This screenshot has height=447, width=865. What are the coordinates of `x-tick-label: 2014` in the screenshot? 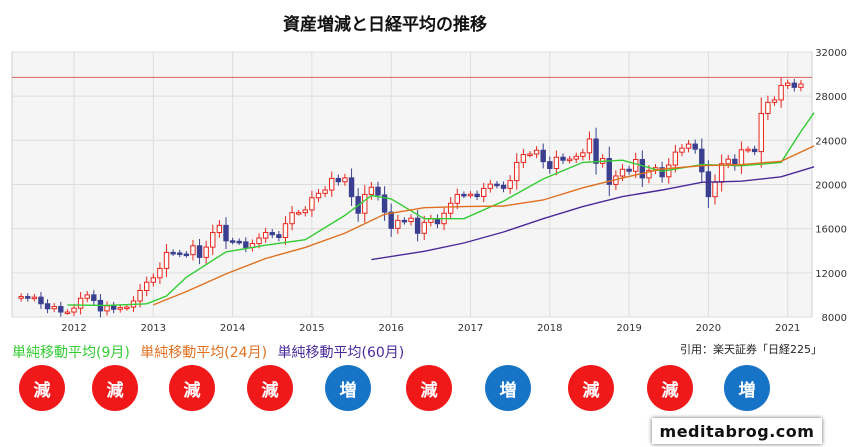 It's located at (232, 328).